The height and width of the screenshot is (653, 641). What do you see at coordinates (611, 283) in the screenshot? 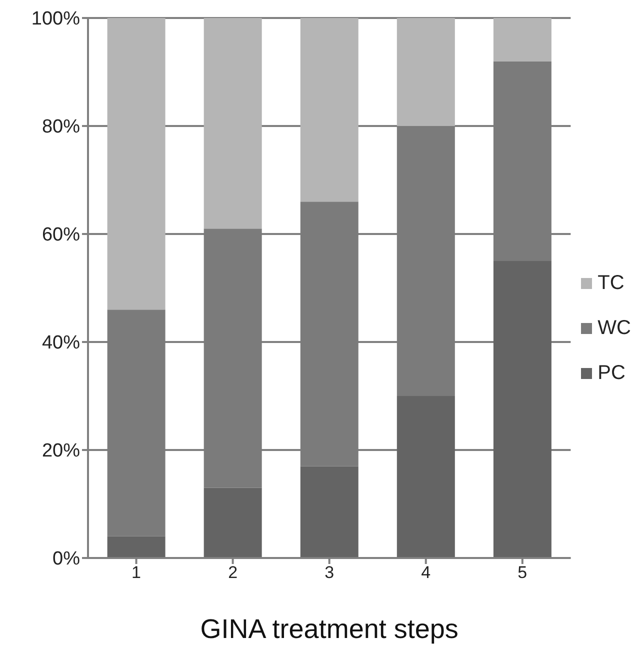
I see `legend-label: TC` at bounding box center [611, 283].